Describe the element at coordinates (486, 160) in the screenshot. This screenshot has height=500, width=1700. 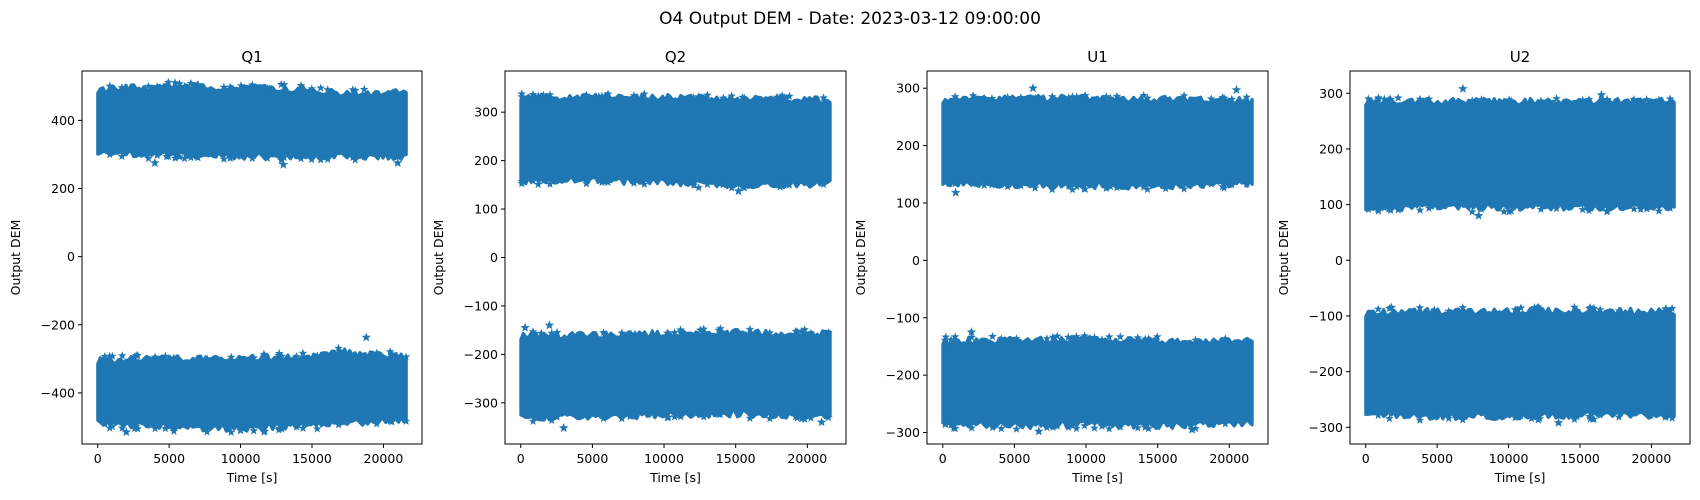
I see `y-tick-label: 200` at that location.